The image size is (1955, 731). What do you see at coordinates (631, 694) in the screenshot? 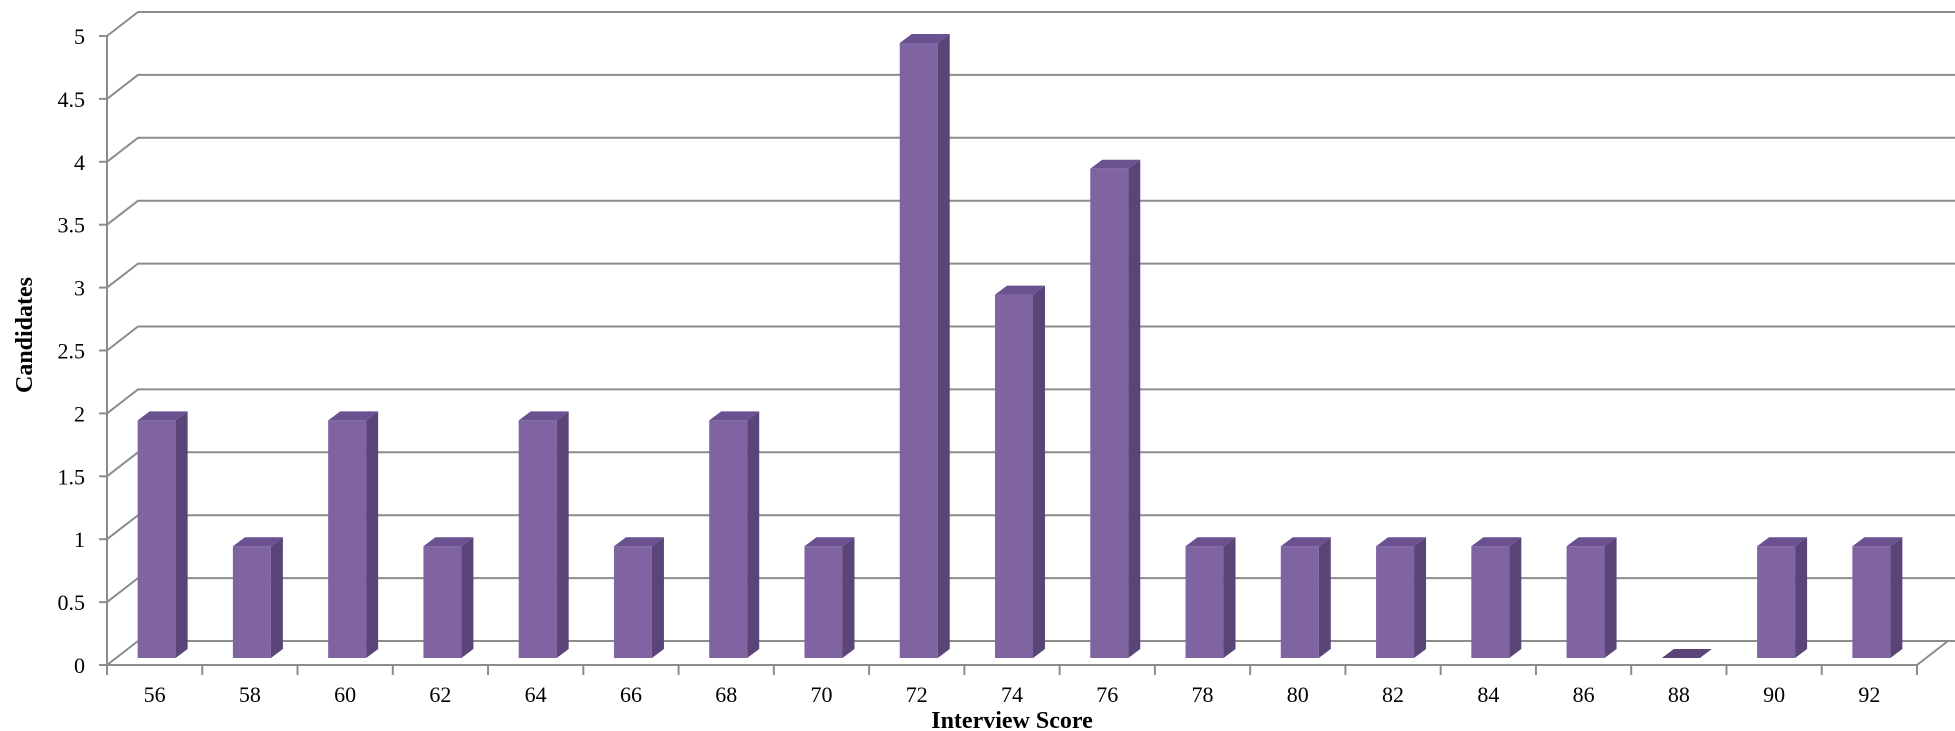
I see `x-tick-label: 66` at bounding box center [631, 694].